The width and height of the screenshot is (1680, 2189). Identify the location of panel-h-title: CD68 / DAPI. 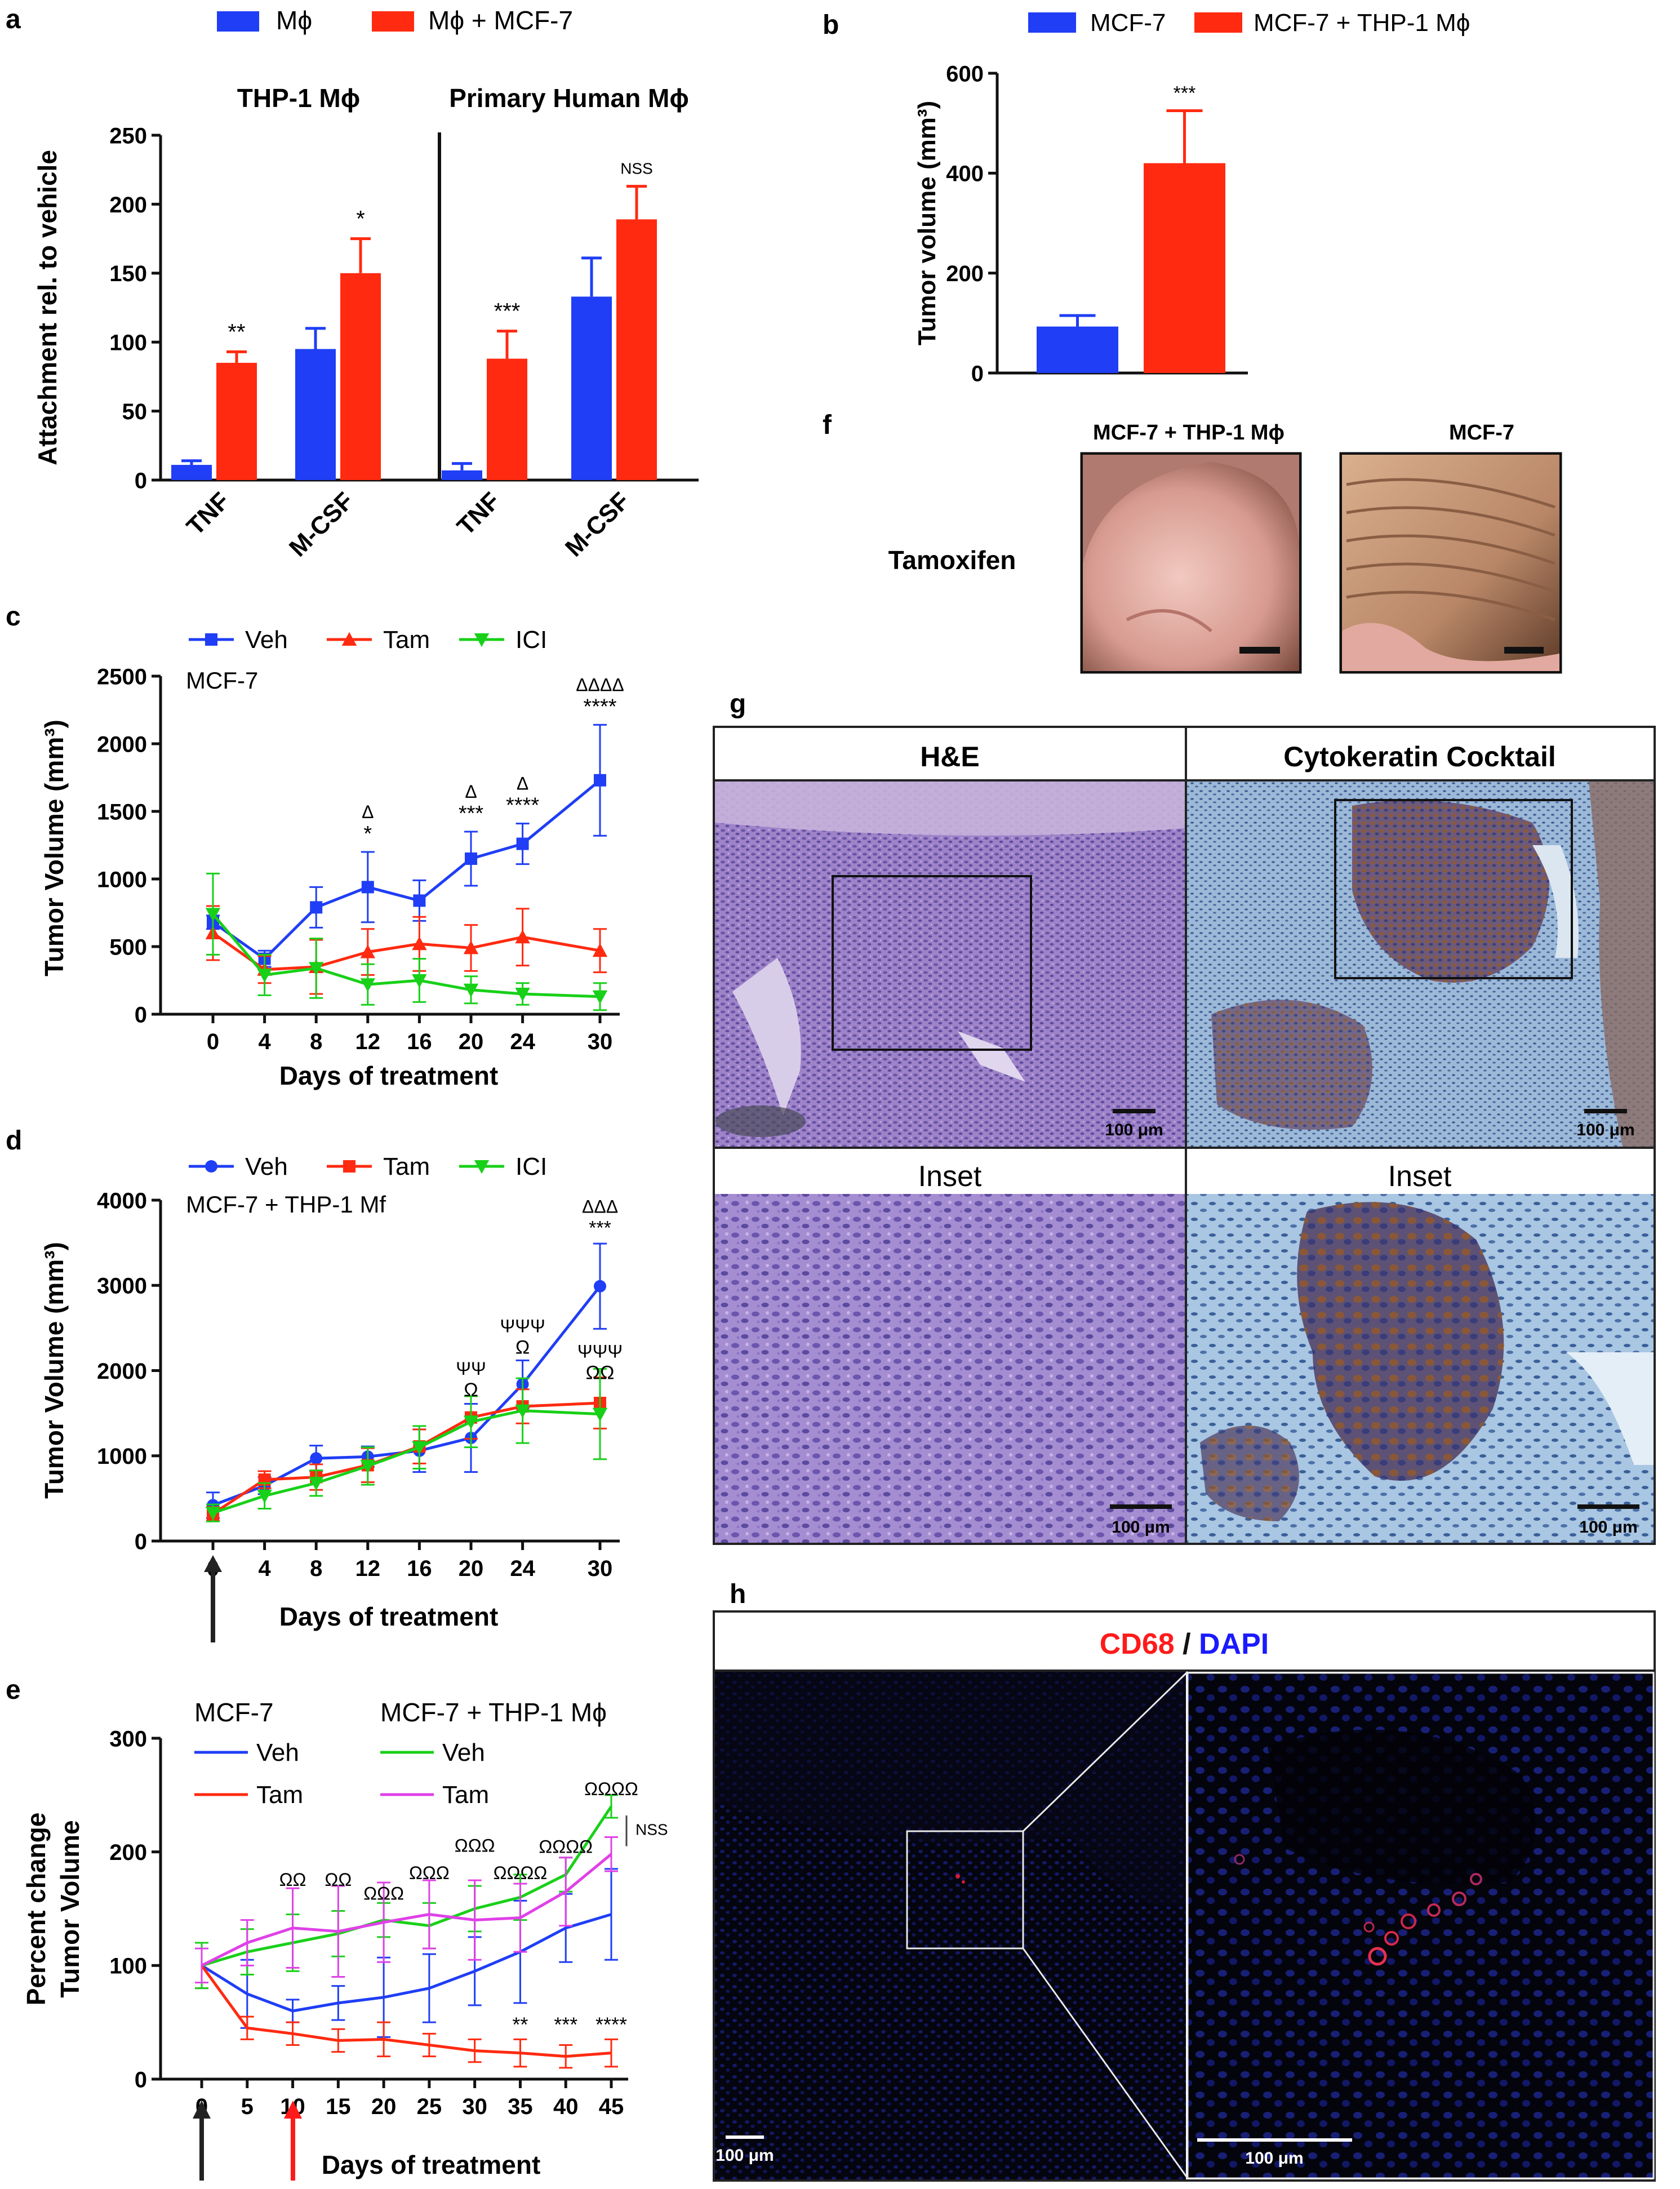
(1184, 1644).